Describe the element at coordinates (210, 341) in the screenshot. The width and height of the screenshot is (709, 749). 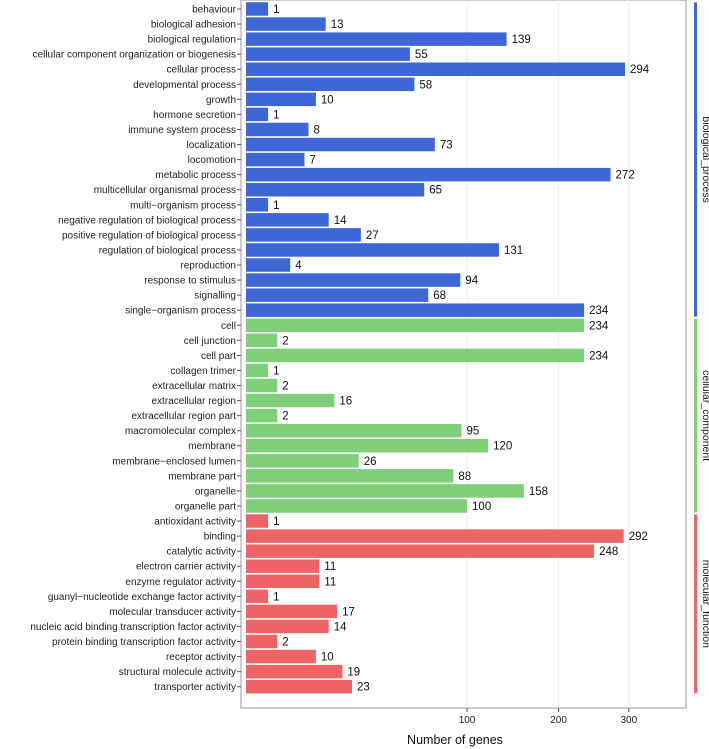
I see `category-label: cell junction` at that location.